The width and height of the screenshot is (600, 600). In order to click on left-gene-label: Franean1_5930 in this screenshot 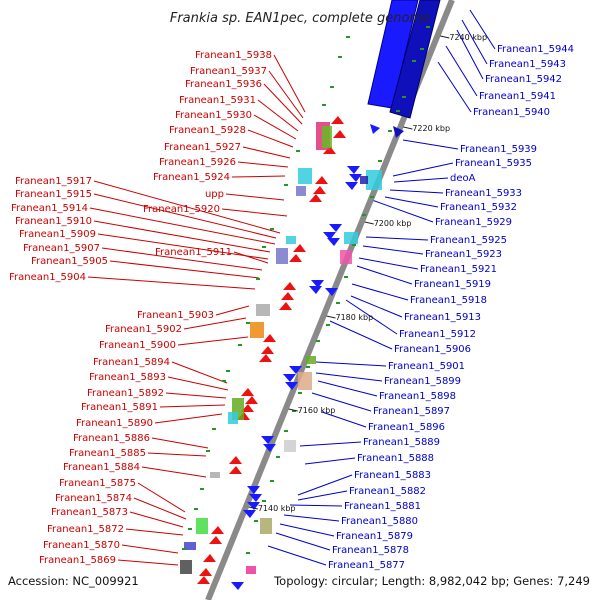, I will do `click(213, 115)`.